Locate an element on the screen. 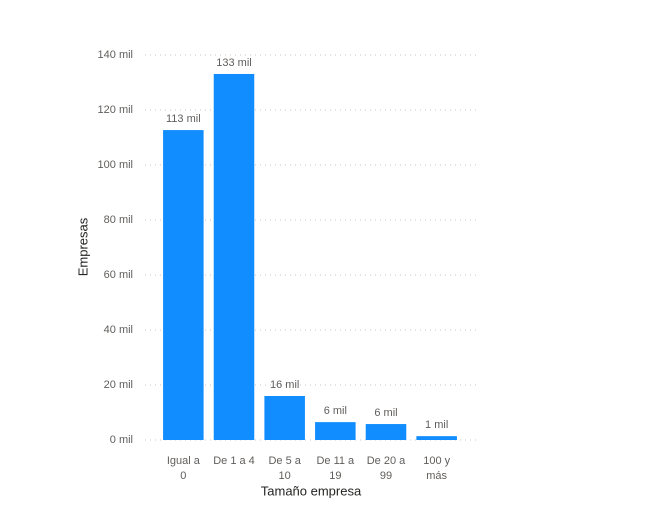 This screenshot has width=671, height=517. x-tick-label-line: 100 y is located at coordinates (436, 461).